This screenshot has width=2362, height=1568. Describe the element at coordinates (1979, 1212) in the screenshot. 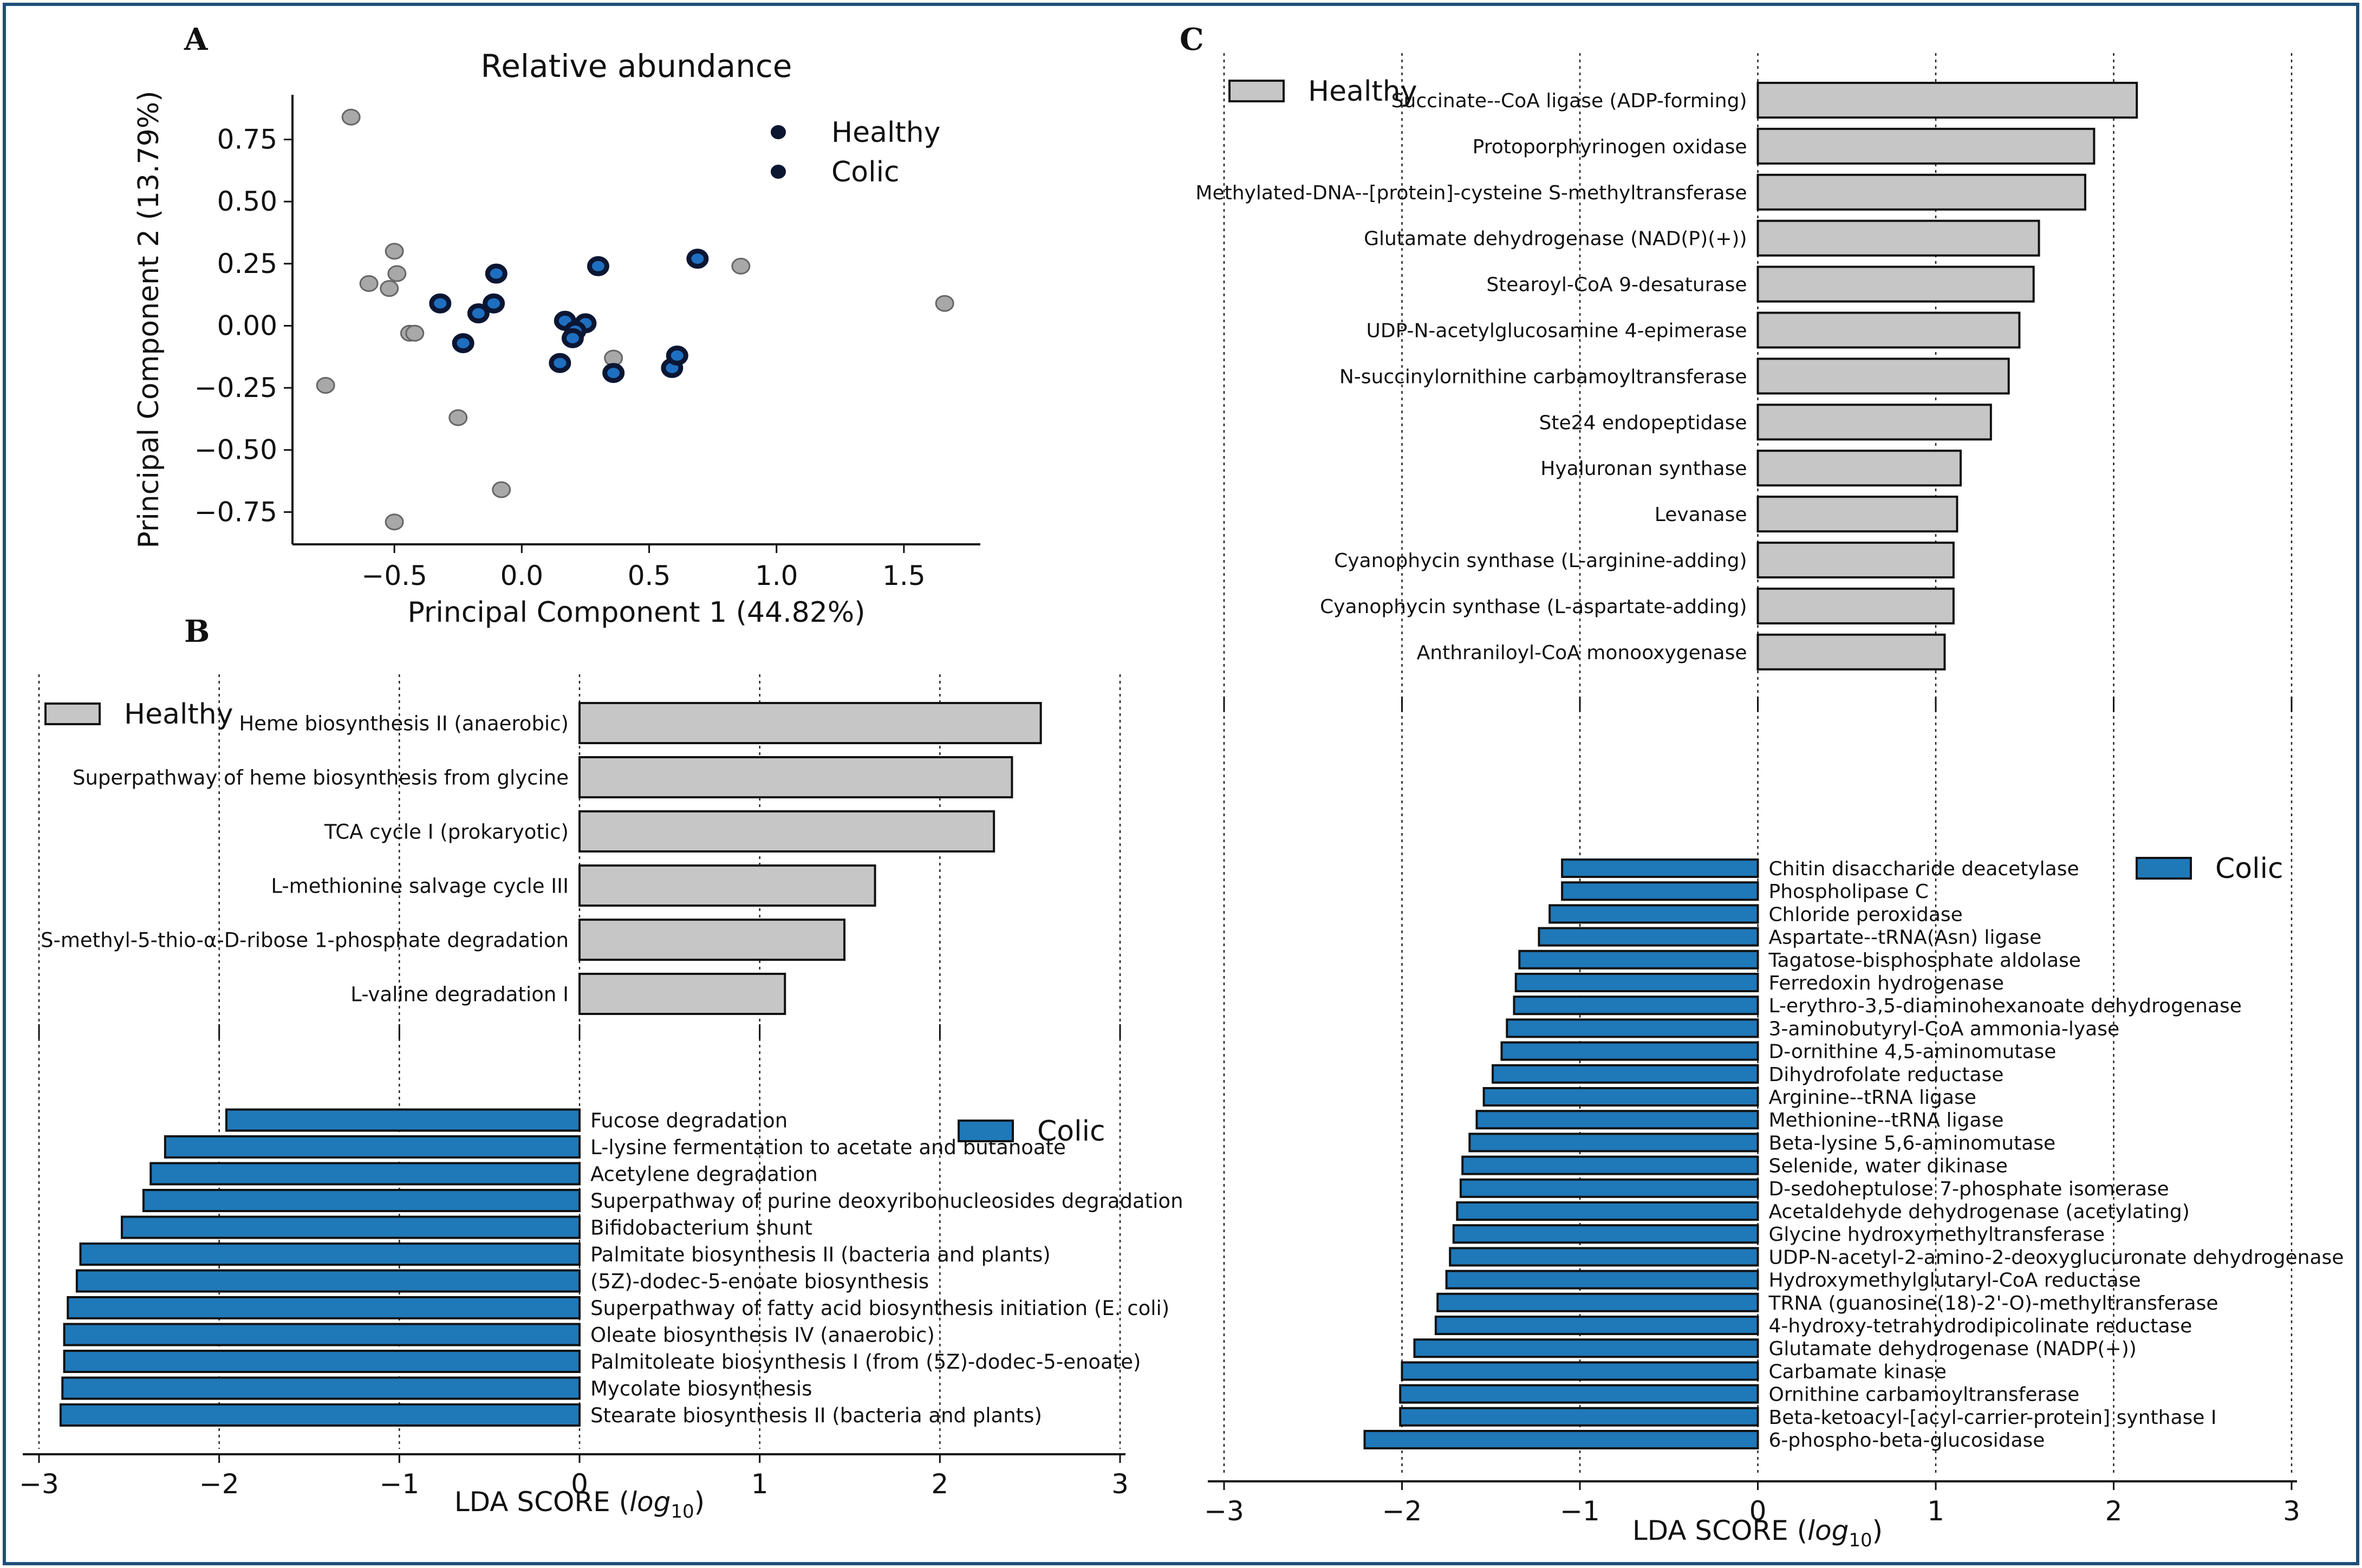

I see `bar-label-colic: Acetaldehyde dehydrogenase (acetylating)` at that location.